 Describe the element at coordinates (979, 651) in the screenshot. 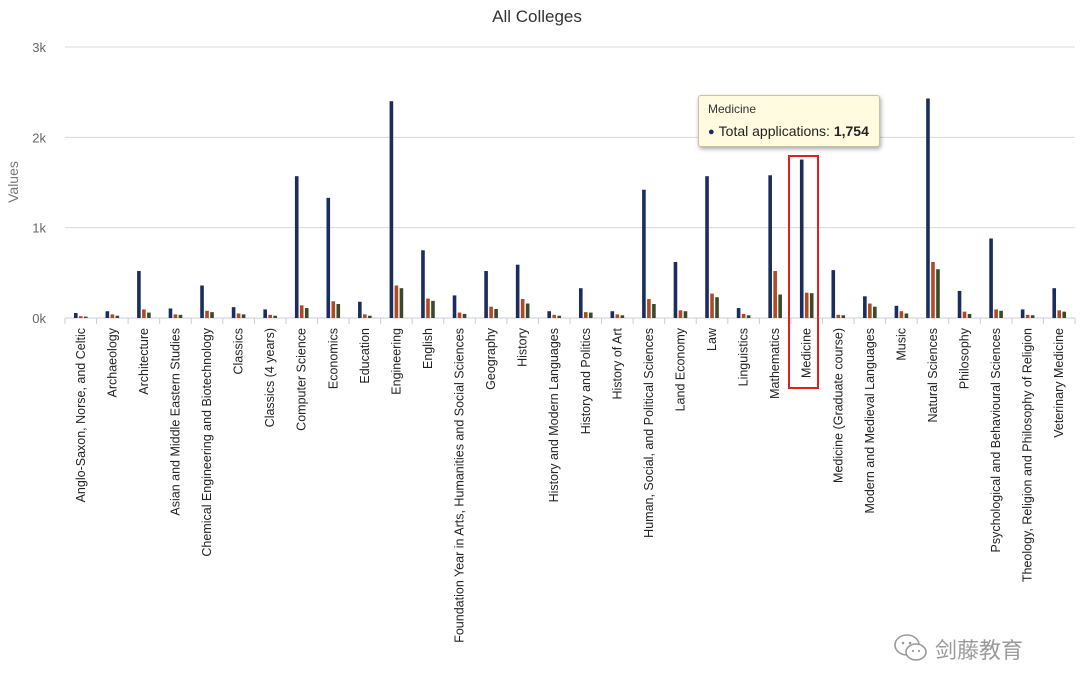

I see `watermark-text: 剑藤教育` at that location.